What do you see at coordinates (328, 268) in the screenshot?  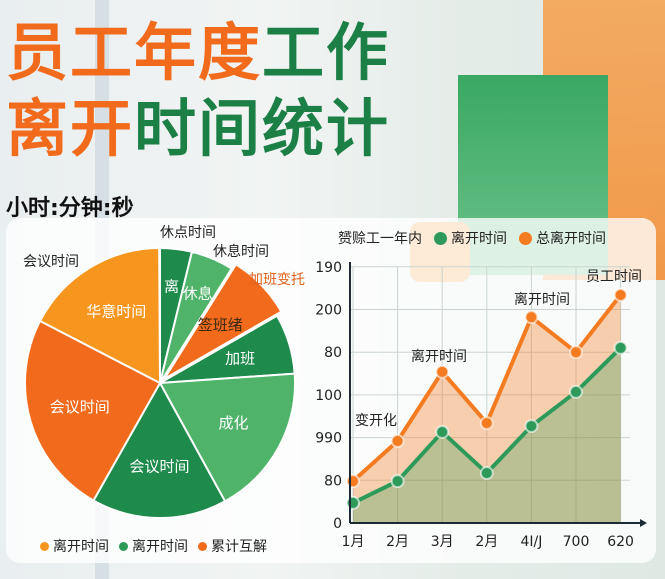 I see `y-tick-label: 190` at bounding box center [328, 268].